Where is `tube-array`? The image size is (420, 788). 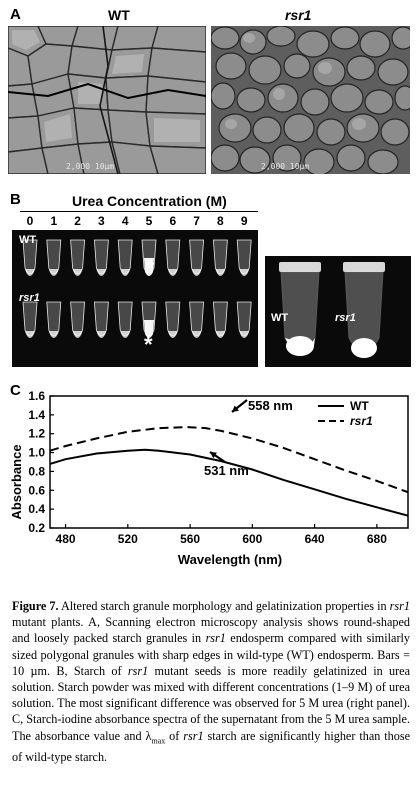
tube-array is located at coordinates (137, 288).